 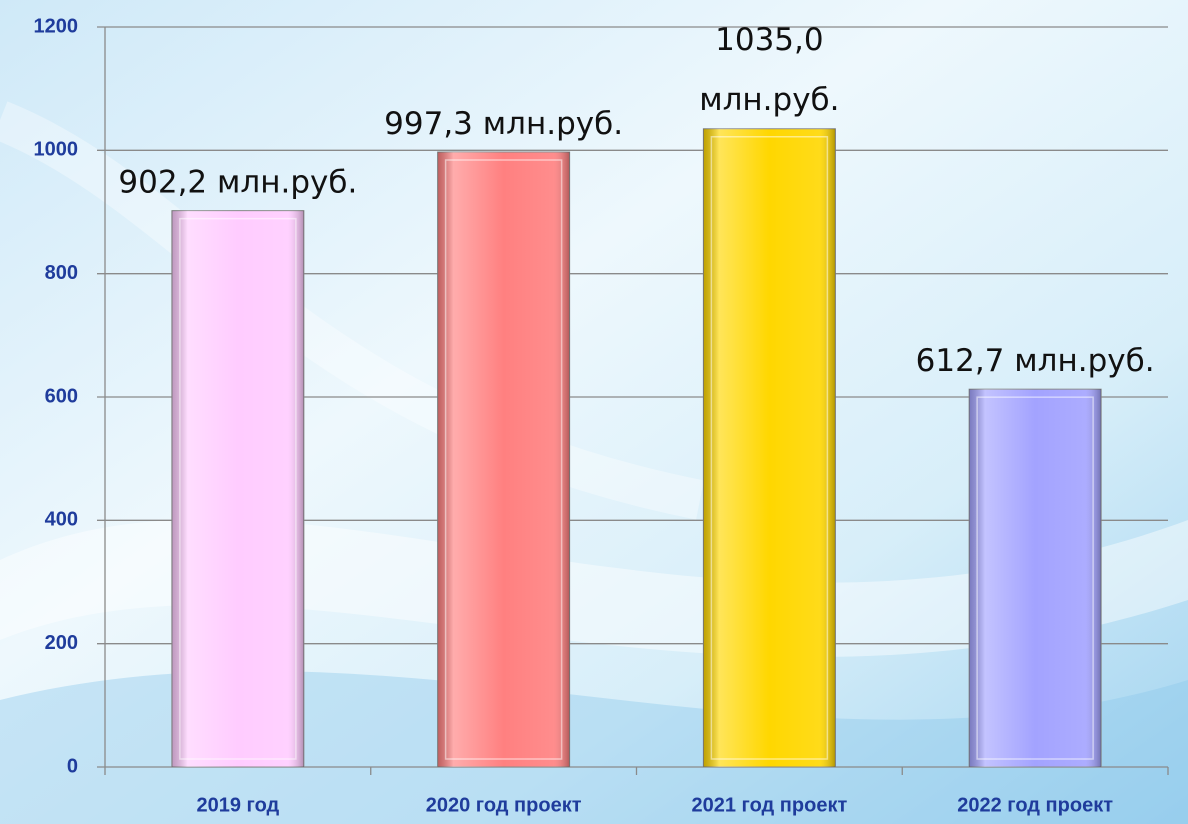 I want to click on x-tick-label: 2020 год проект, so click(x=504, y=805).